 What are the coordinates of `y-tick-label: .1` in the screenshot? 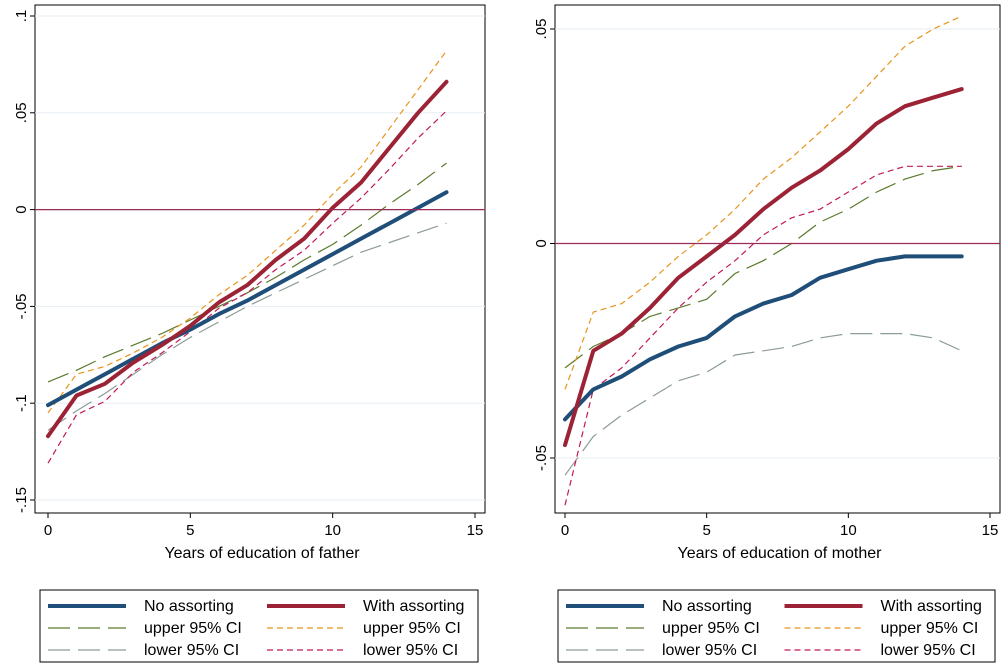 It's located at (21, 16).